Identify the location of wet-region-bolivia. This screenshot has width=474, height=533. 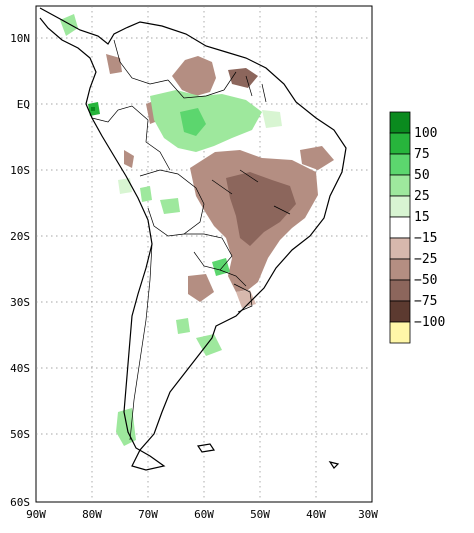
(146, 194).